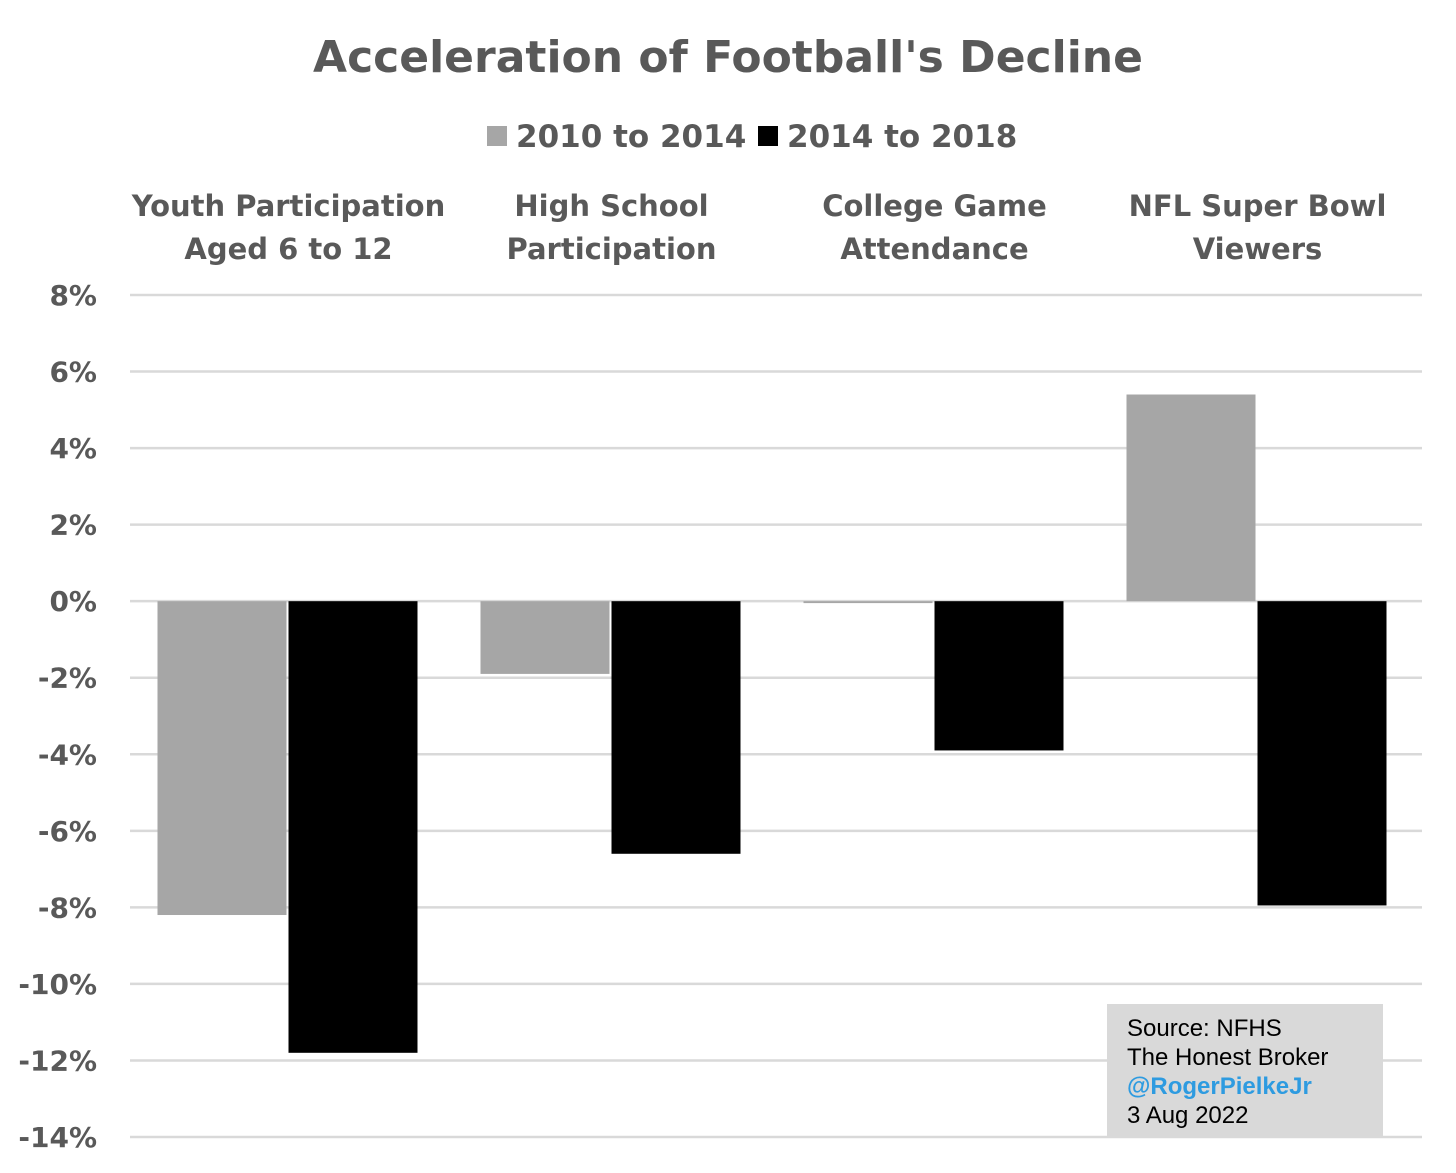 The height and width of the screenshot is (1173, 1456). I want to click on y-axis-tick-labels: 8% 6% 4% 2% 0% -2% -4% -6% -8% -10% -12% -14%, so click(57, 716).